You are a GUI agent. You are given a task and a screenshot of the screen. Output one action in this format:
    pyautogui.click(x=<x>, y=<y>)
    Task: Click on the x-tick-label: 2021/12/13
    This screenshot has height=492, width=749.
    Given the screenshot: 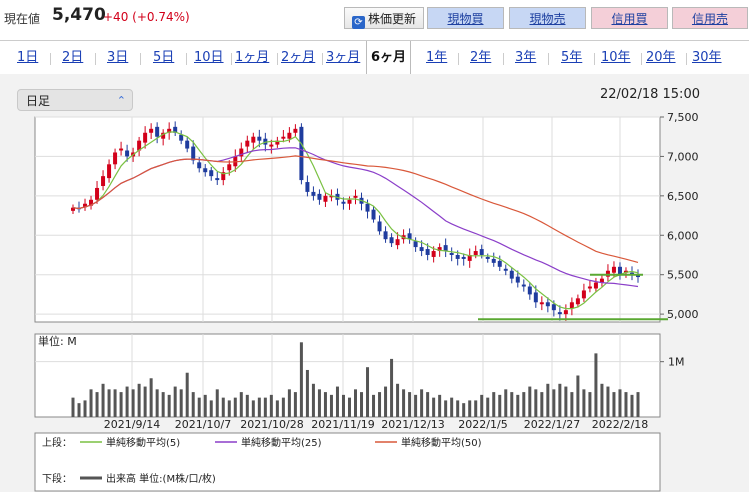 What is the action you would take?
    pyautogui.click(x=412, y=424)
    